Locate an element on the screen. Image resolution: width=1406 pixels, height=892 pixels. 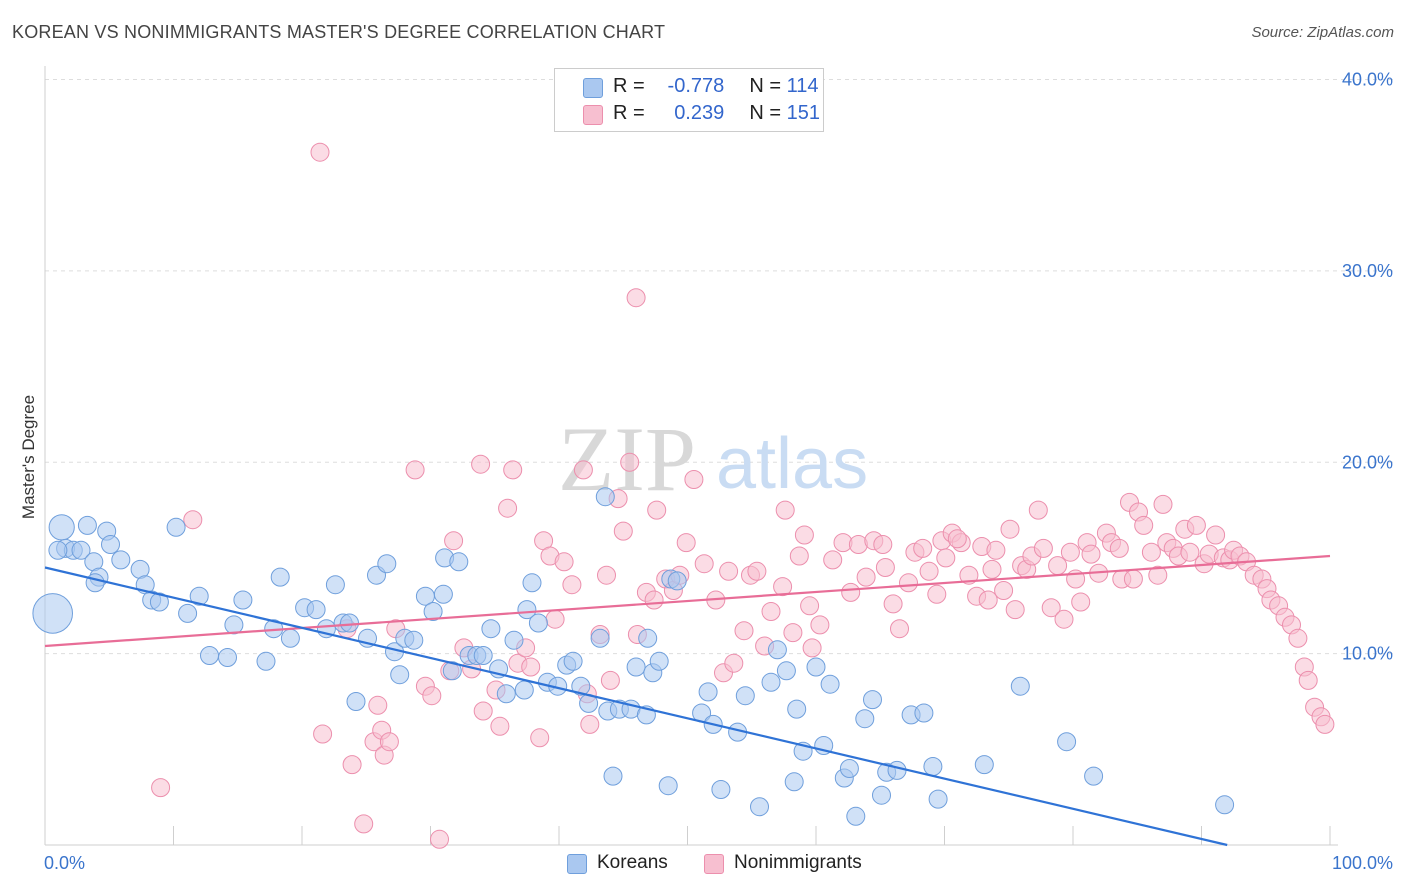
x-tick-label-min: 0.0% is located at coordinates (64, 863).